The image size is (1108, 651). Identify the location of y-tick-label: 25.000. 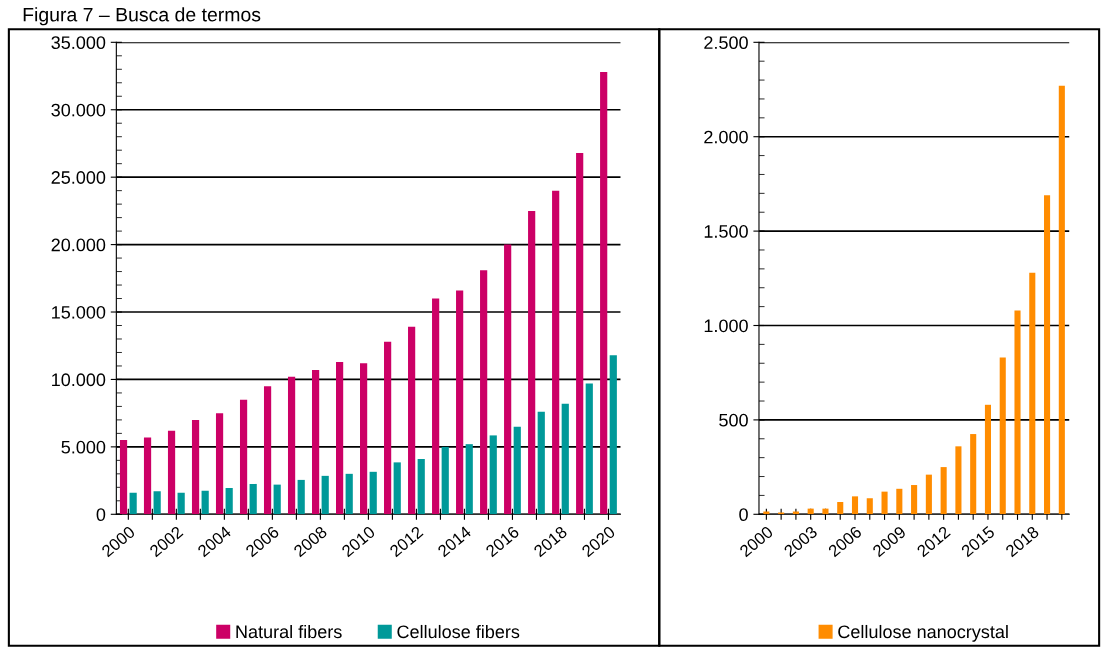
(78, 177).